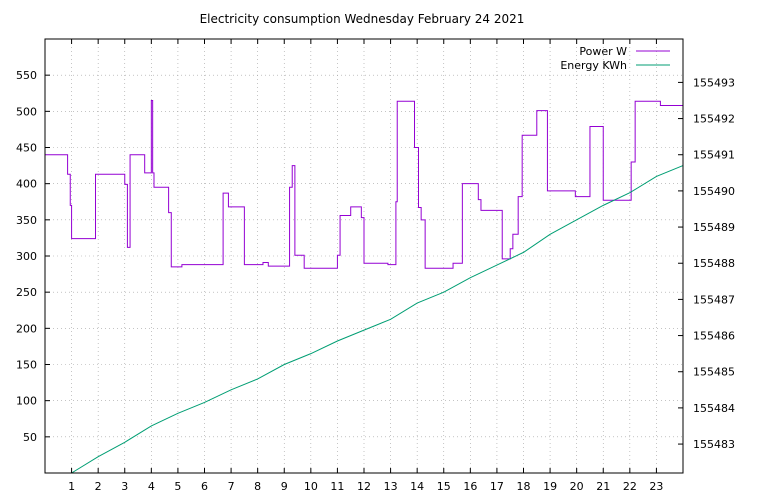 This screenshot has height=500, width=768. I want to click on legend-label-energy: Energy KWh, so click(593, 65).